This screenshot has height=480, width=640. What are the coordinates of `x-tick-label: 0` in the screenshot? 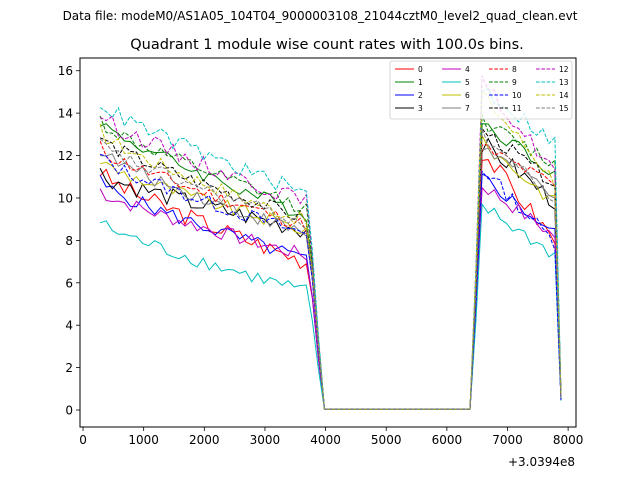 It's located at (83, 440).